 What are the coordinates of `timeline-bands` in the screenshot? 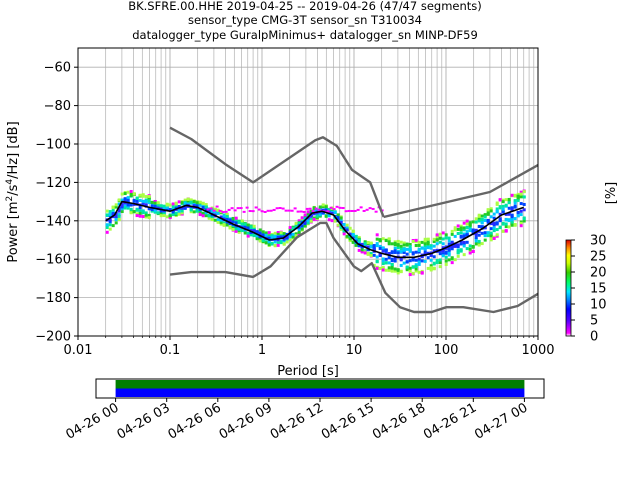 It's located at (320, 388).